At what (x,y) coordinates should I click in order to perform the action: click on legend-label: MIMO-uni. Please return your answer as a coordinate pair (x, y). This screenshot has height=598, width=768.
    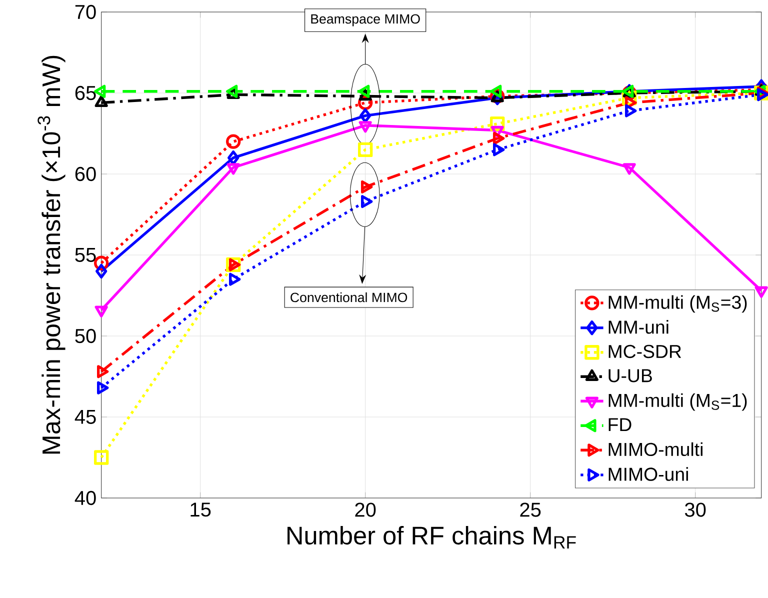
    Looking at the image, I should click on (648, 474).